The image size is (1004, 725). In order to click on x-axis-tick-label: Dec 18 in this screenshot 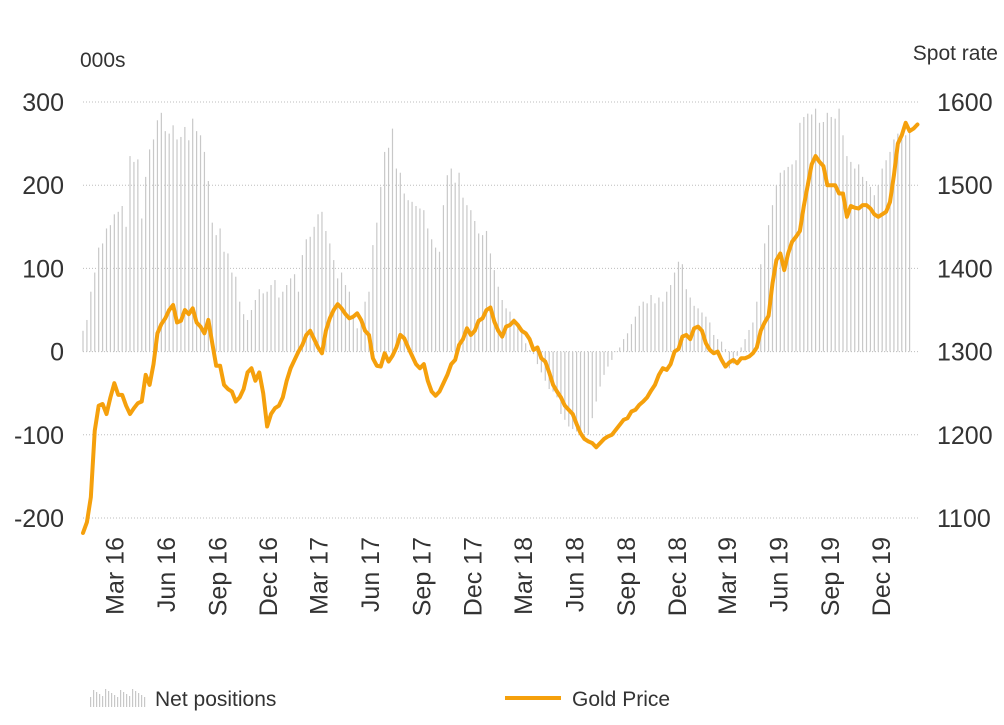, I will do `click(678, 576)`.